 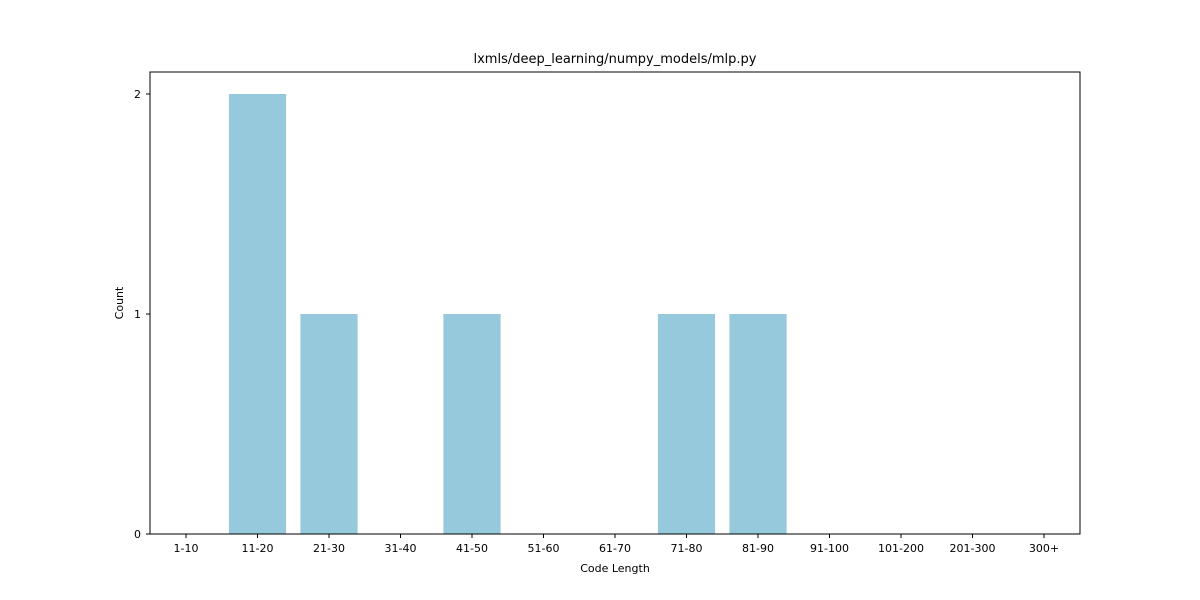 What do you see at coordinates (973, 548) in the screenshot?
I see `x-tick-label: 201-300` at bounding box center [973, 548].